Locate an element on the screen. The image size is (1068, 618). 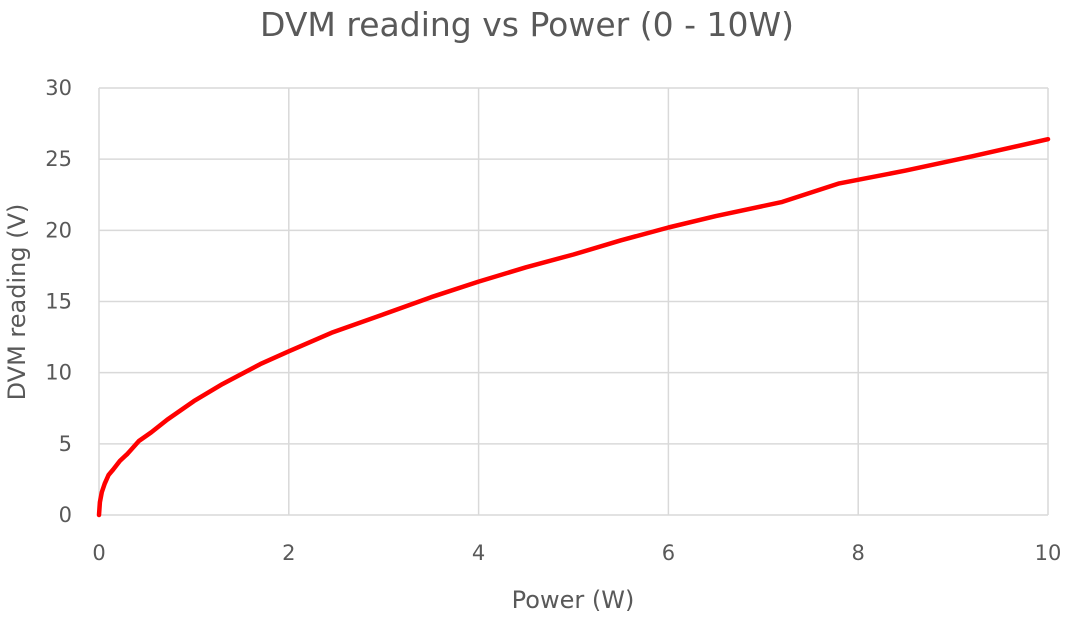
x-axis-title: Power (W) is located at coordinates (573, 600).